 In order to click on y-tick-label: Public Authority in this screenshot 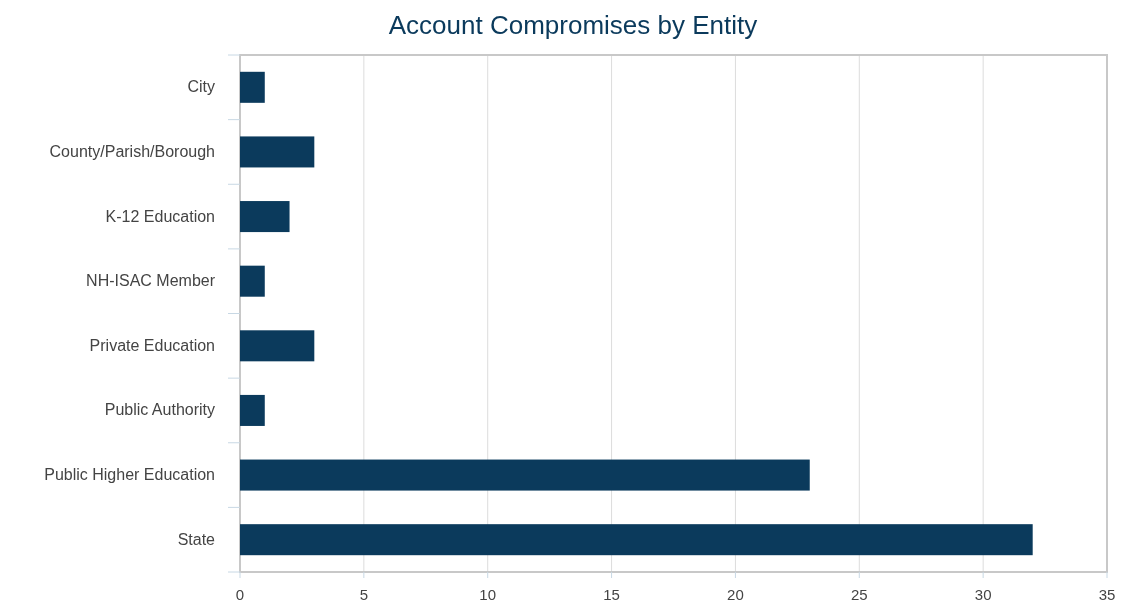, I will do `click(159, 410)`.